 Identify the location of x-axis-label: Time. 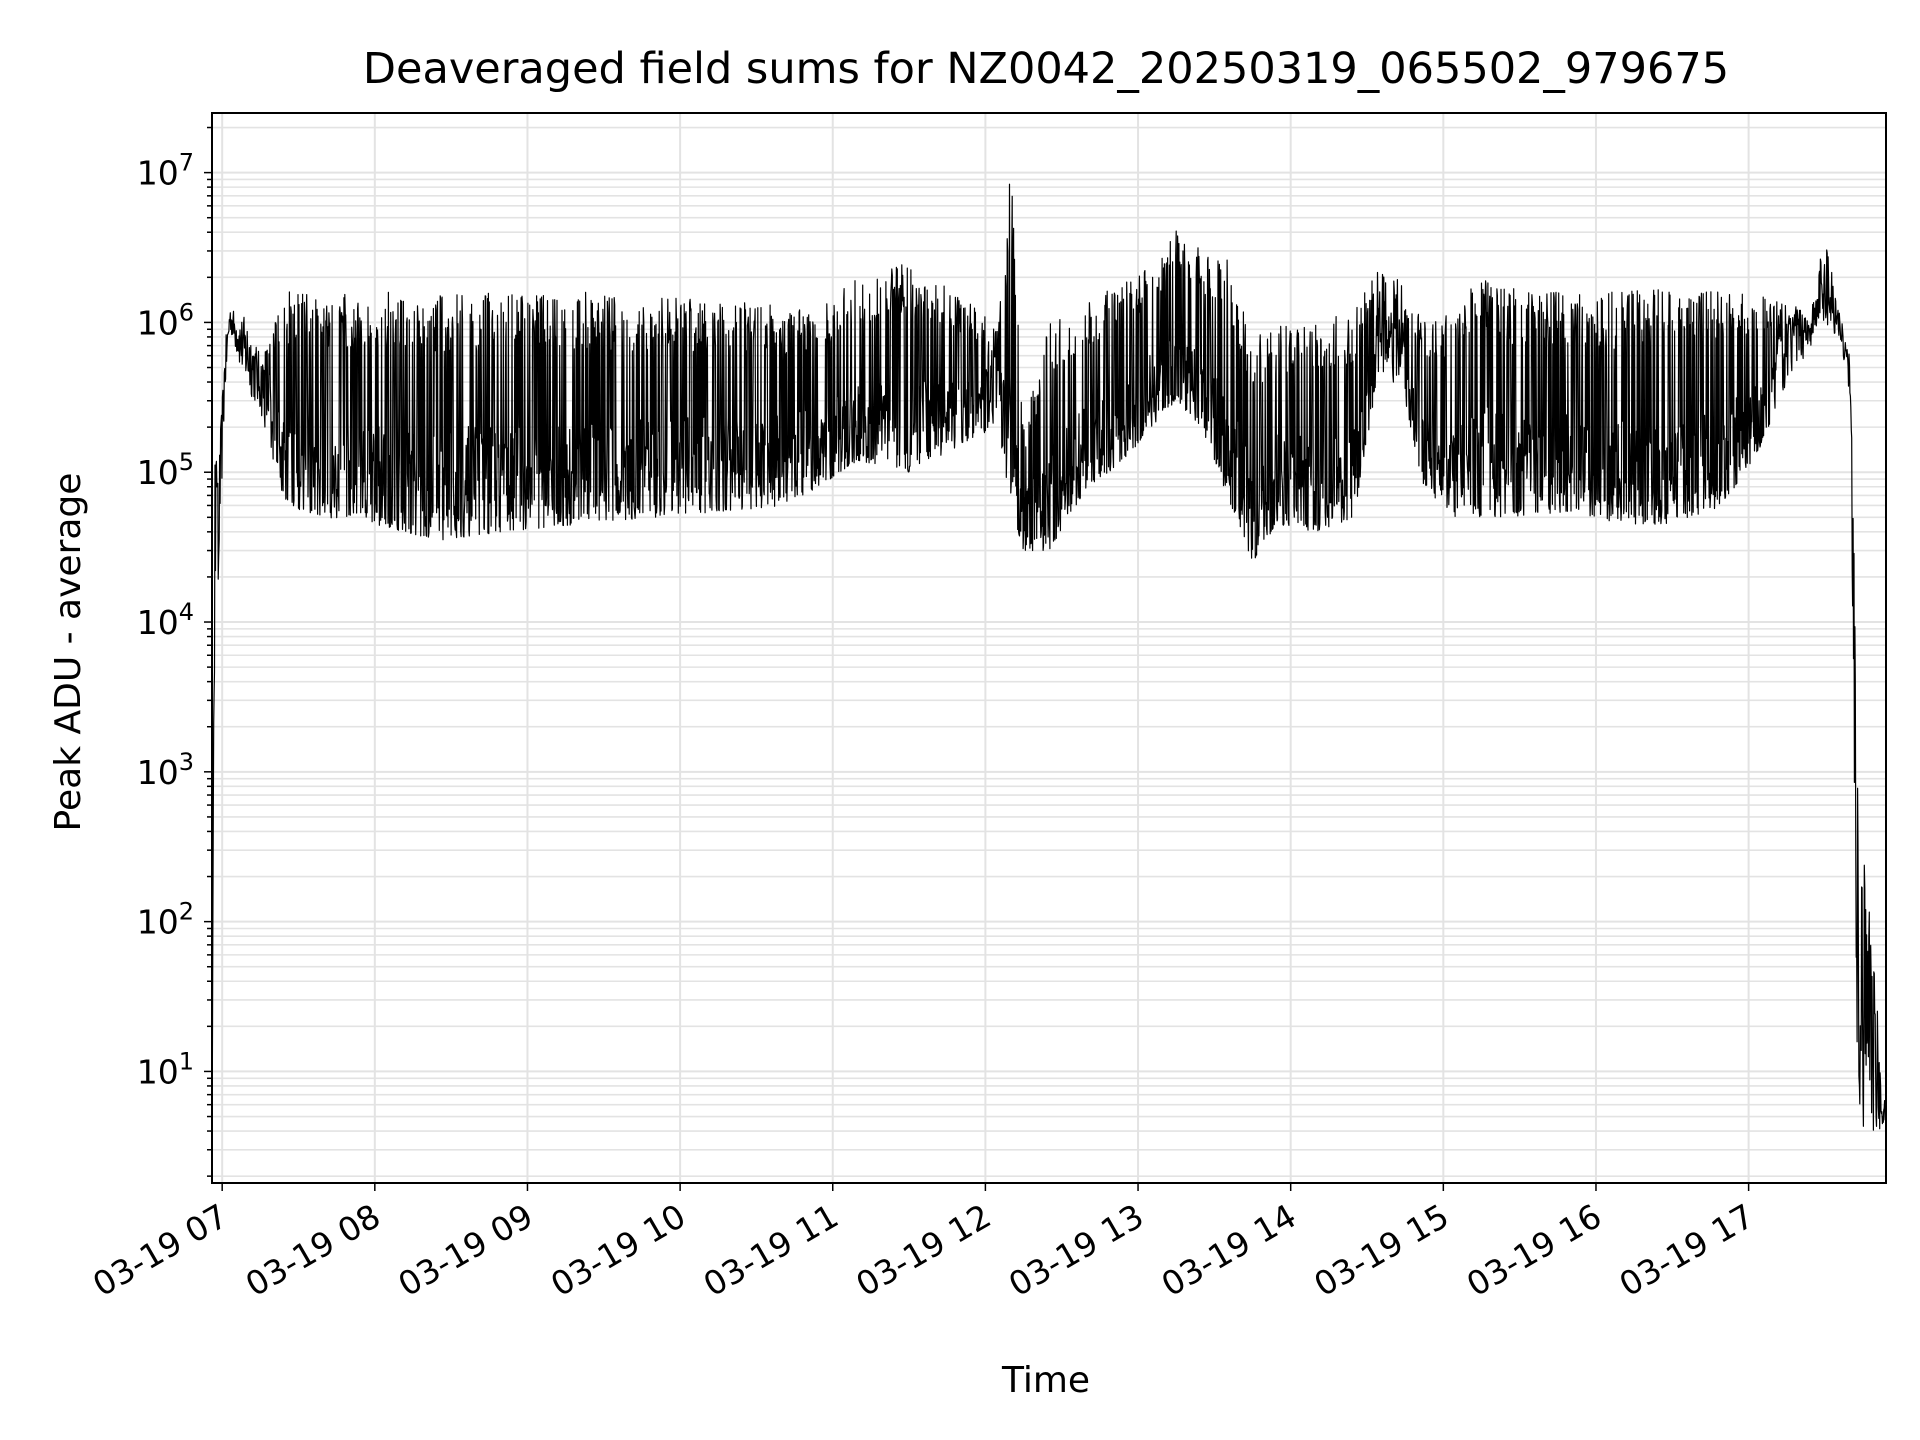
(1045, 1380).